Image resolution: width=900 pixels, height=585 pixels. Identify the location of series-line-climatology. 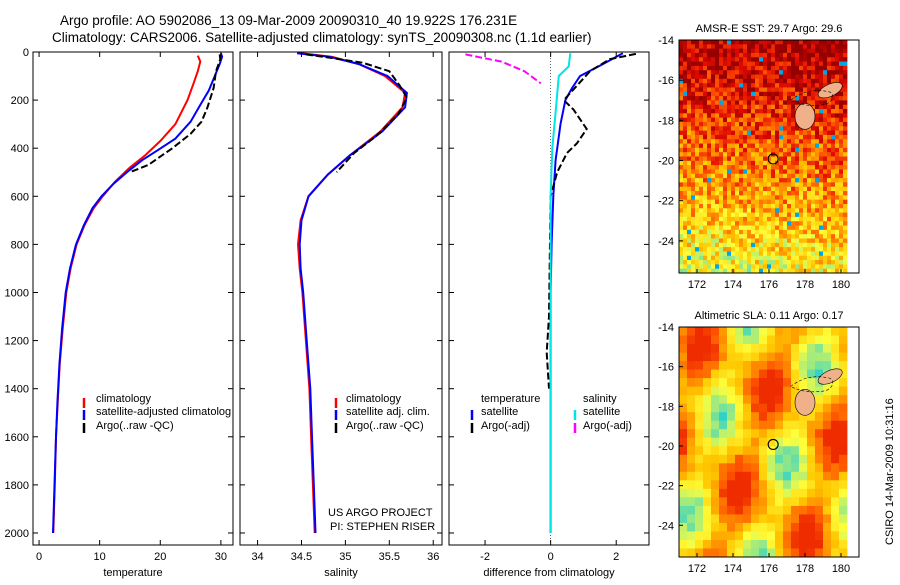
(127, 294).